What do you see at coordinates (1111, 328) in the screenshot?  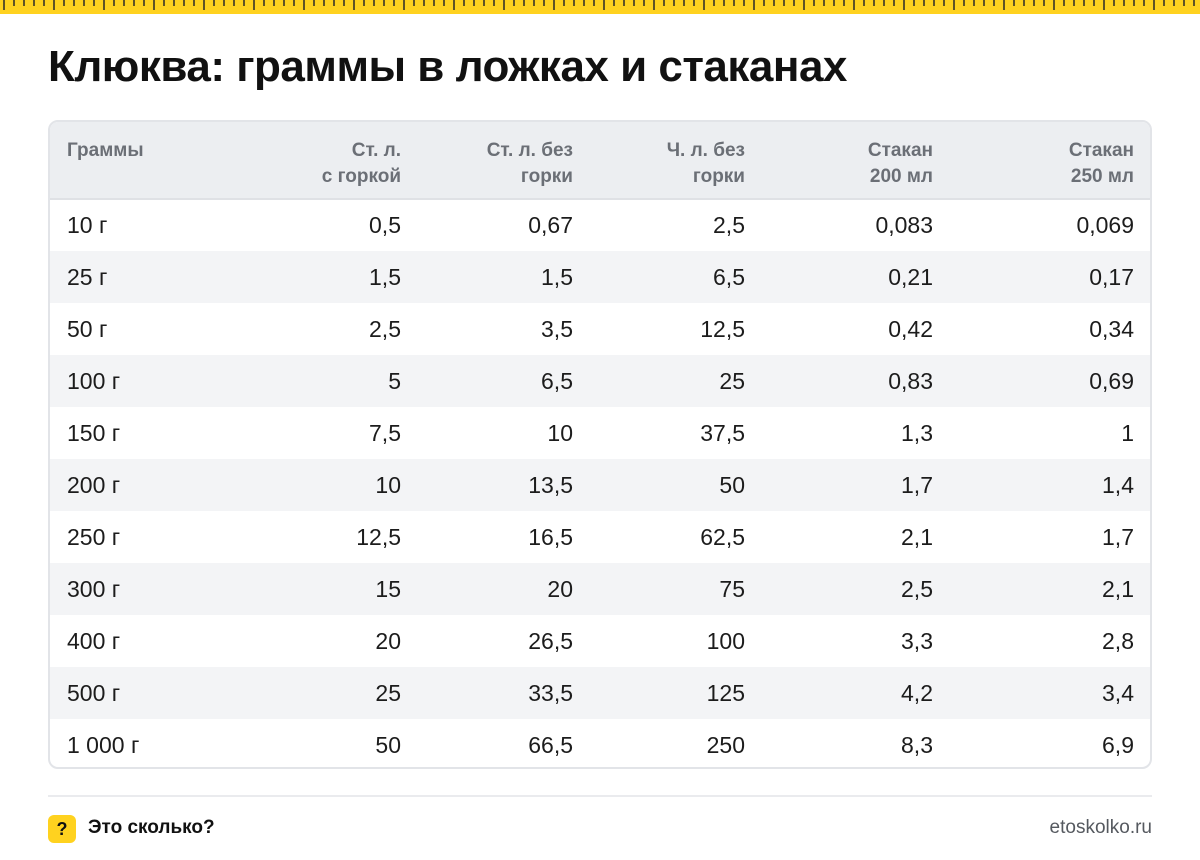 I see `value-cell: 0,34` at bounding box center [1111, 328].